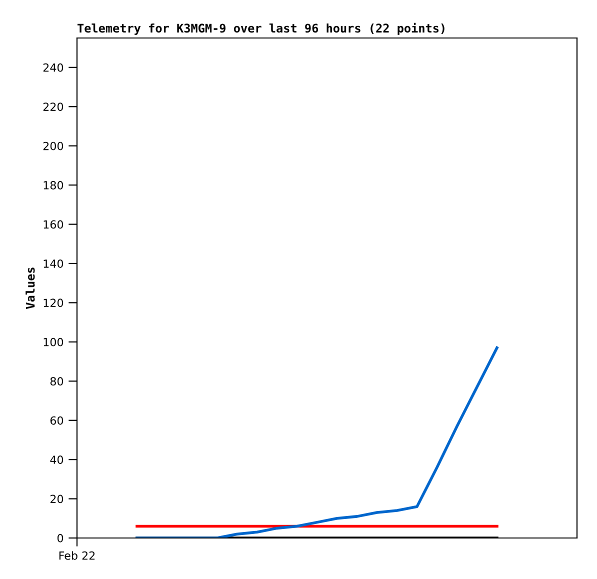 The image size is (597, 579). Describe the element at coordinates (60, 538) in the screenshot. I see `y-tick-label: 0` at that location.